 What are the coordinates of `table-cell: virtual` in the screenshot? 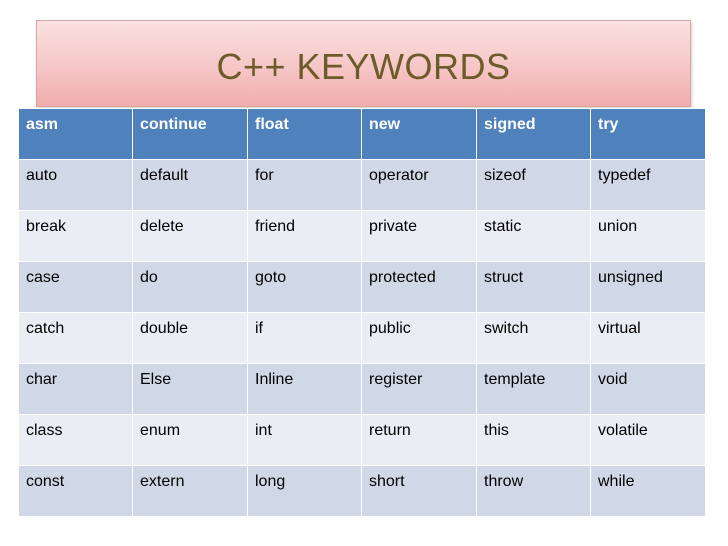 It's located at (648, 338).